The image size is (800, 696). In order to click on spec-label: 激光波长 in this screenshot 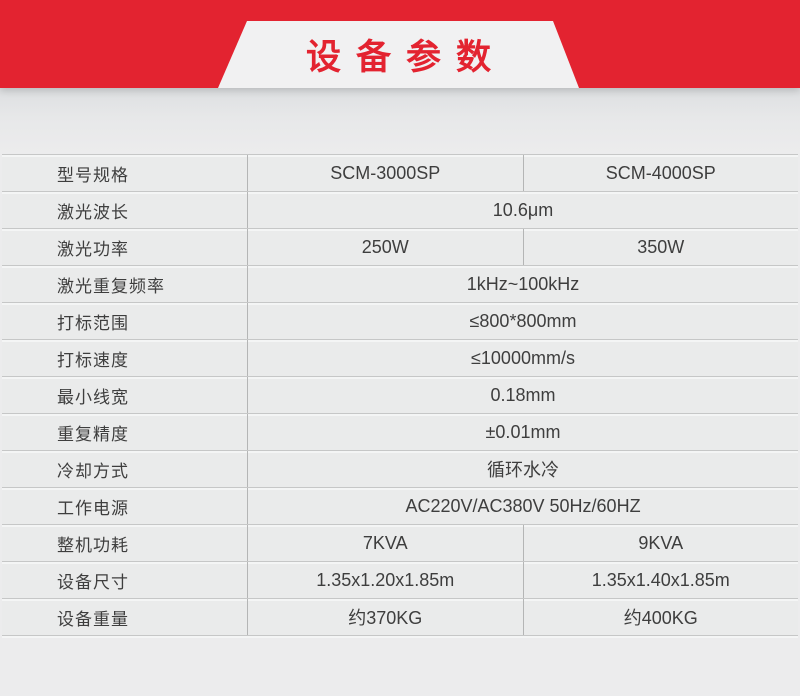, I will do `click(125, 210)`.